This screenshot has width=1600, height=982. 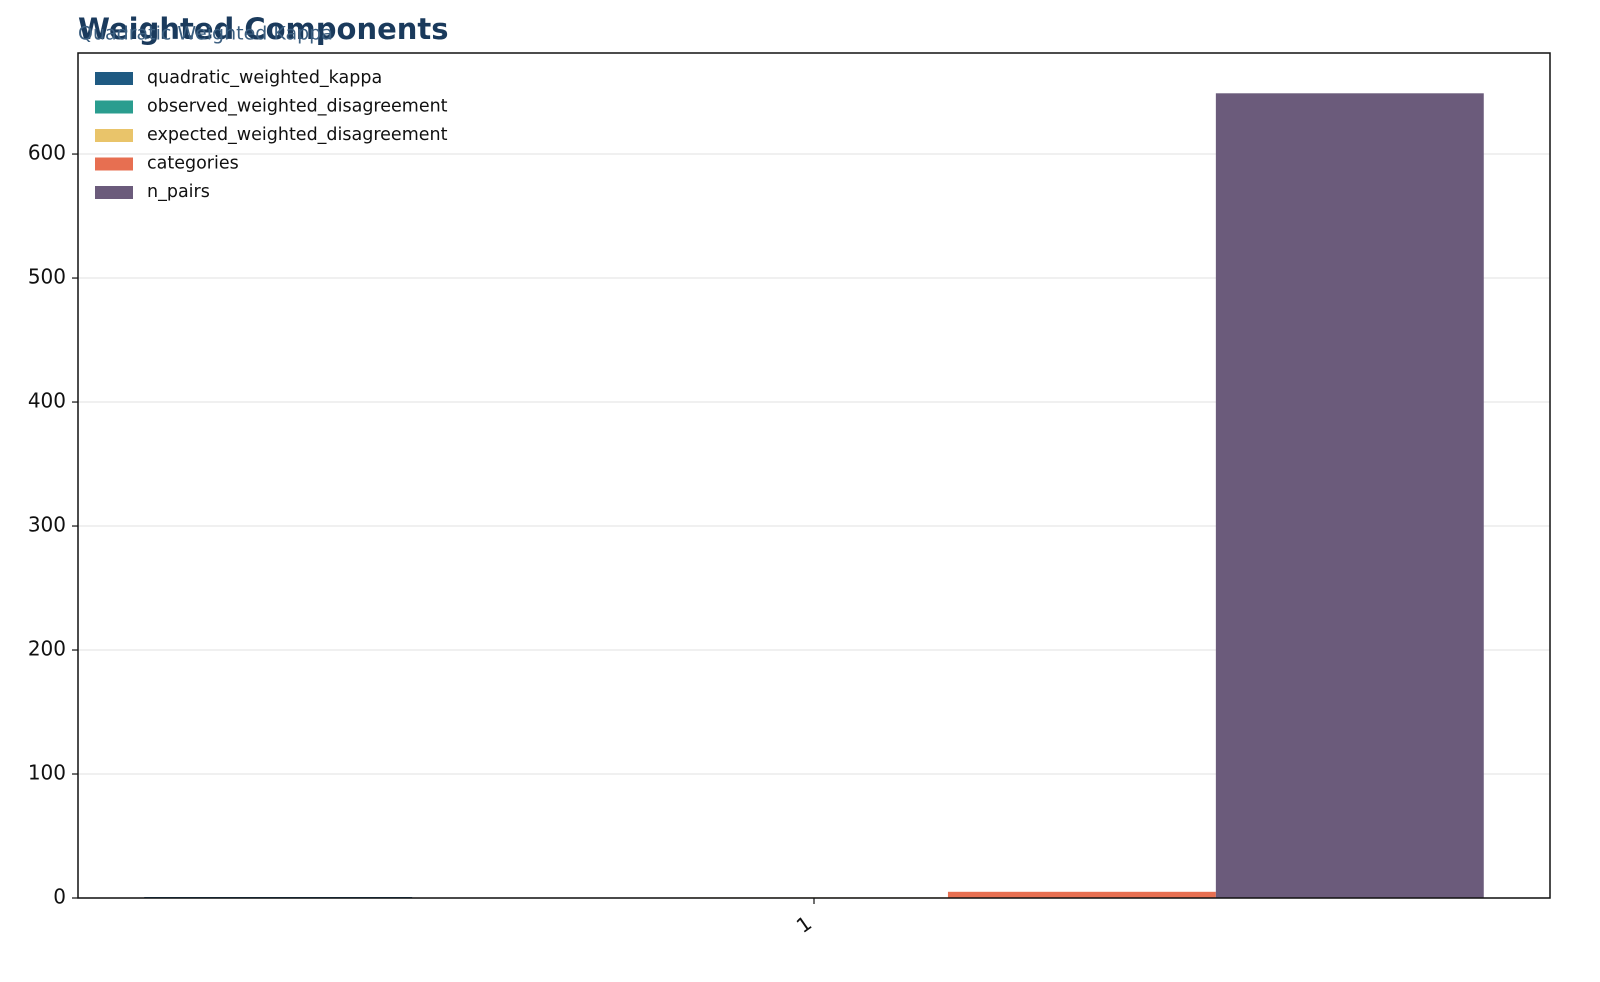 What do you see at coordinates (59, 897) in the screenshot?
I see `y-tick-label: 0` at bounding box center [59, 897].